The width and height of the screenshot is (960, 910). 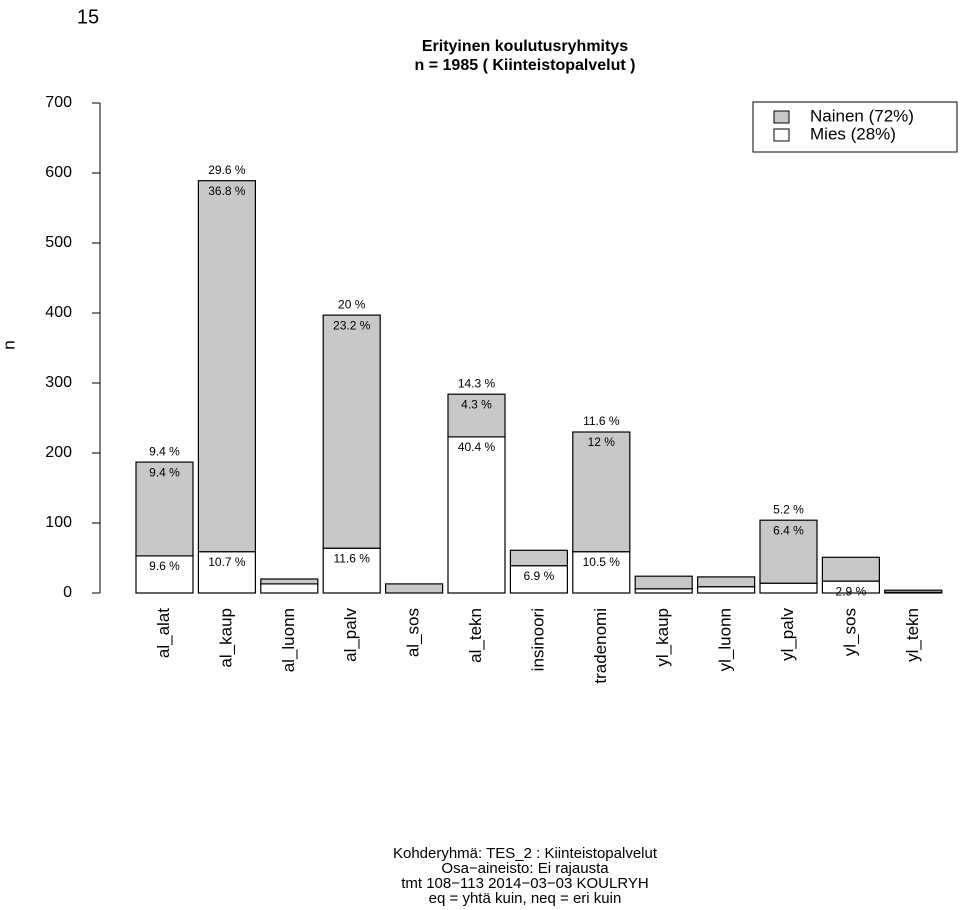 What do you see at coordinates (164, 472) in the screenshot?
I see `segment-share-label: 9.4 %` at bounding box center [164, 472].